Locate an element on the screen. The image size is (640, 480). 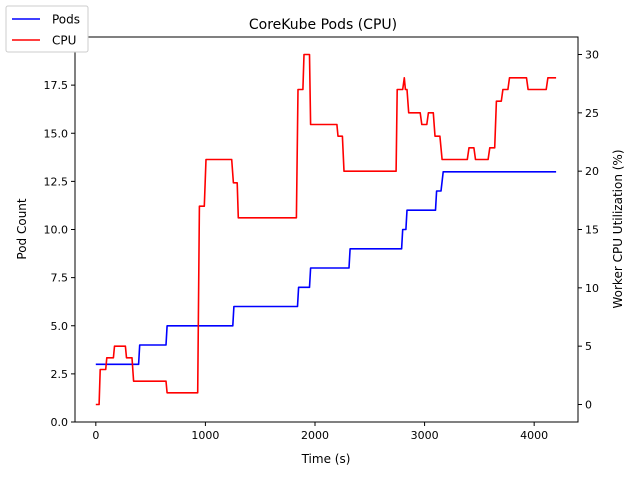
legend-label-cpu: CPU is located at coordinates (64, 41).